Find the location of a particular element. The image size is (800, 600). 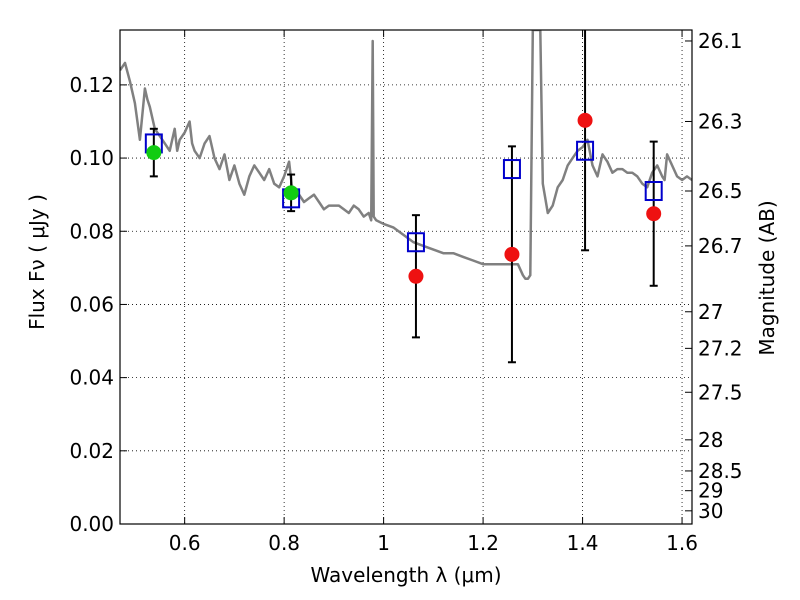

right-tick-label: 27.2 is located at coordinates (720, 348).